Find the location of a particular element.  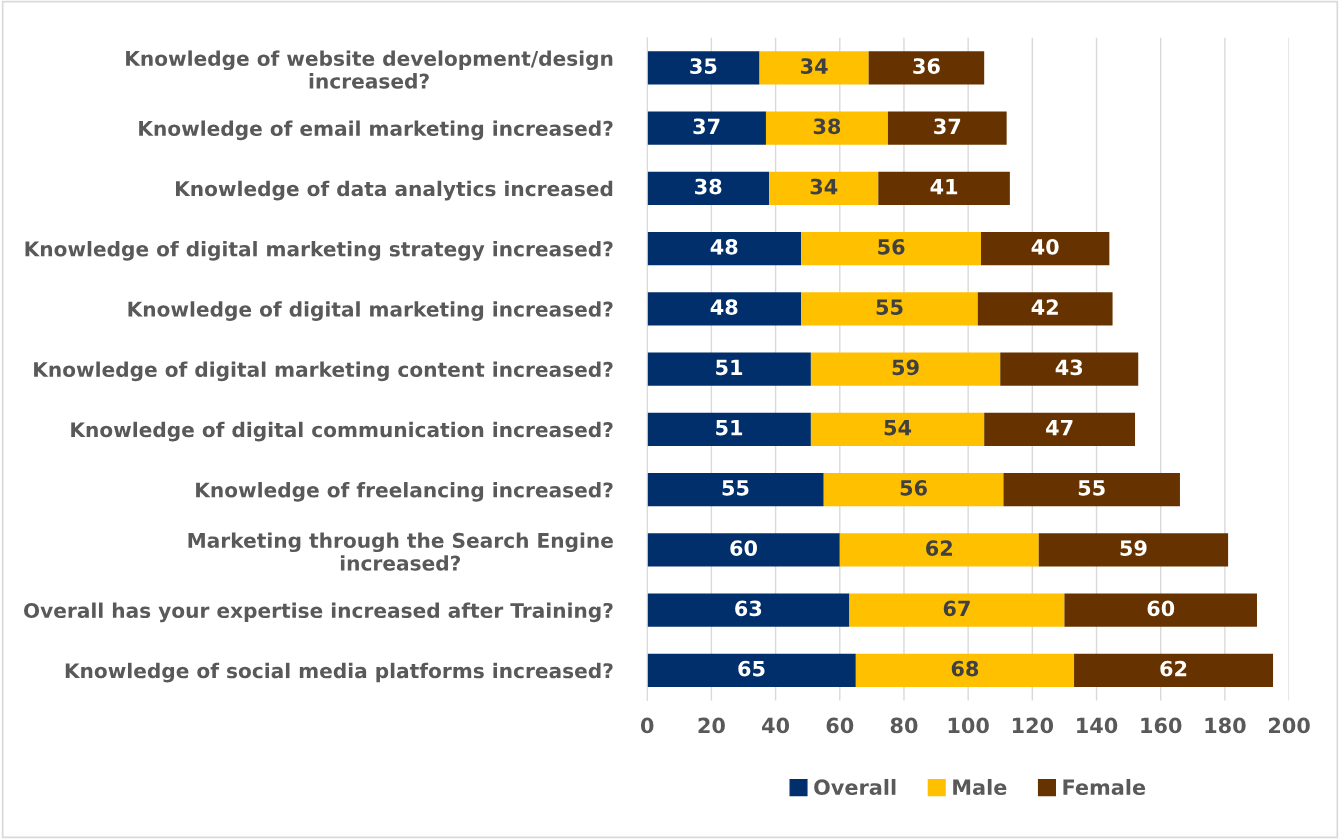

x-tick-label: 180 is located at coordinates (1225, 725).